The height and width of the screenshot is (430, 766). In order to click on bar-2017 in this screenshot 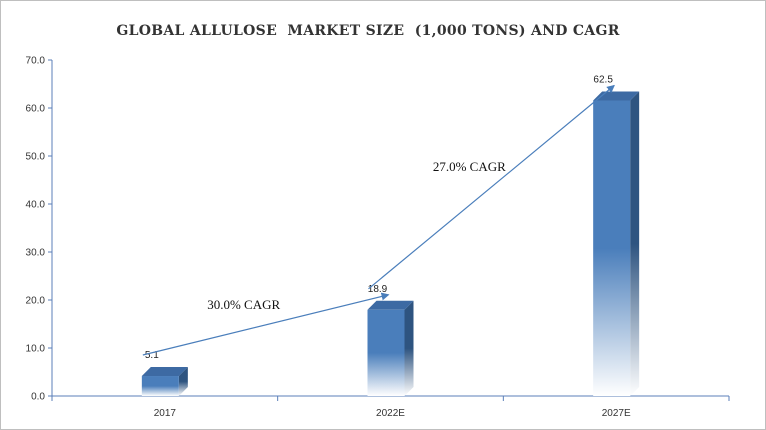, I will do `click(160, 386)`.